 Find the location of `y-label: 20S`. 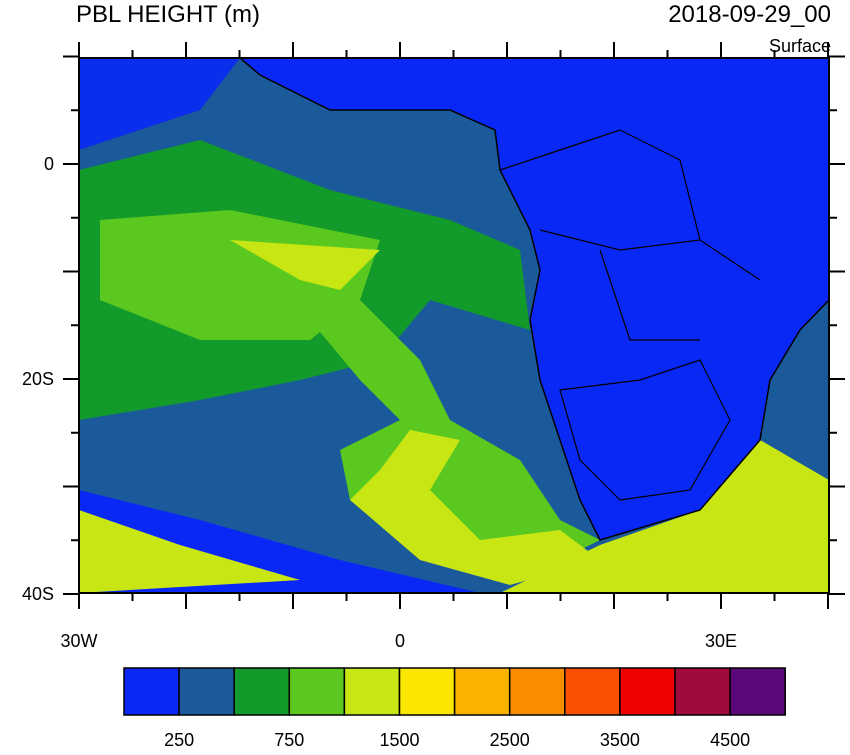

y-label: 20S is located at coordinates (38, 379).